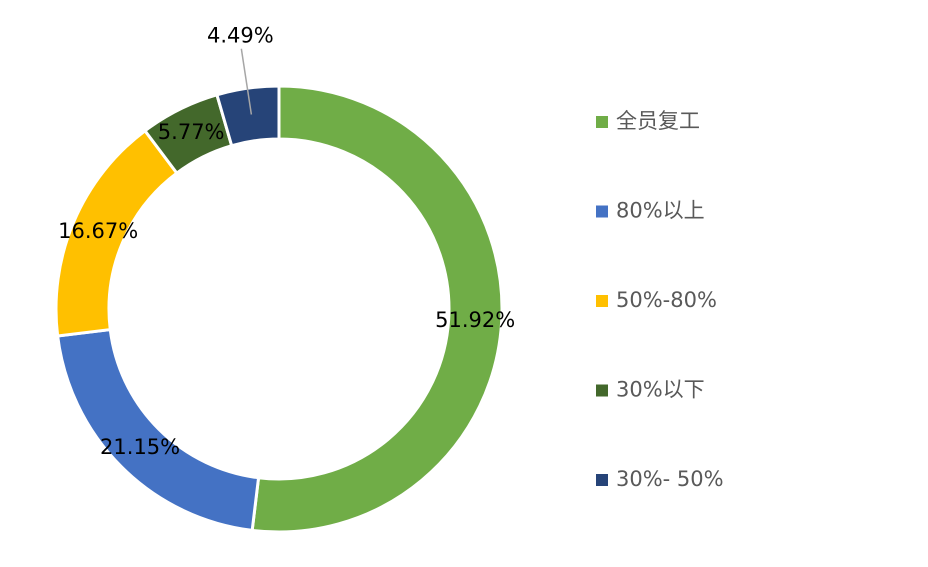  I want to click on legend-label: 50%-80%, so click(666, 300).